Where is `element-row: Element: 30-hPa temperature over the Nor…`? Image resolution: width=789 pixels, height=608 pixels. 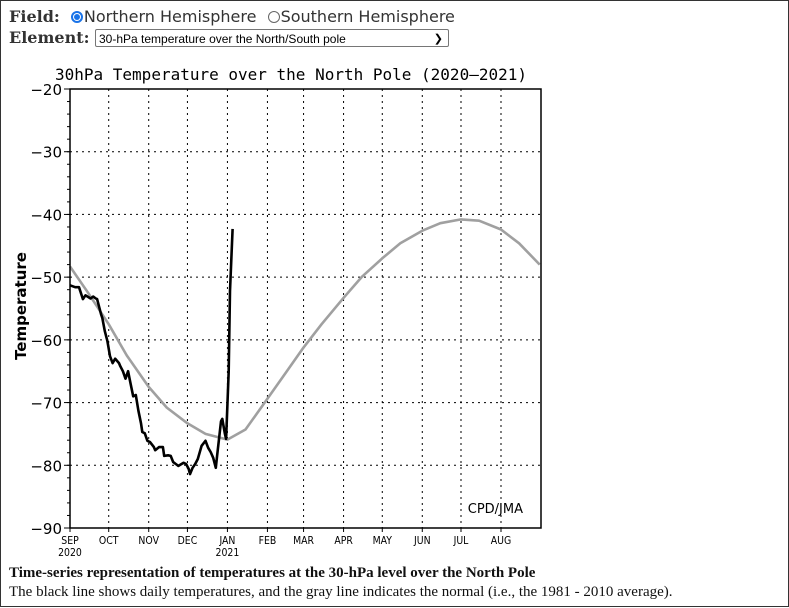 element-row: Element: 30-hPa temperature over the Nor… is located at coordinates (229, 37).